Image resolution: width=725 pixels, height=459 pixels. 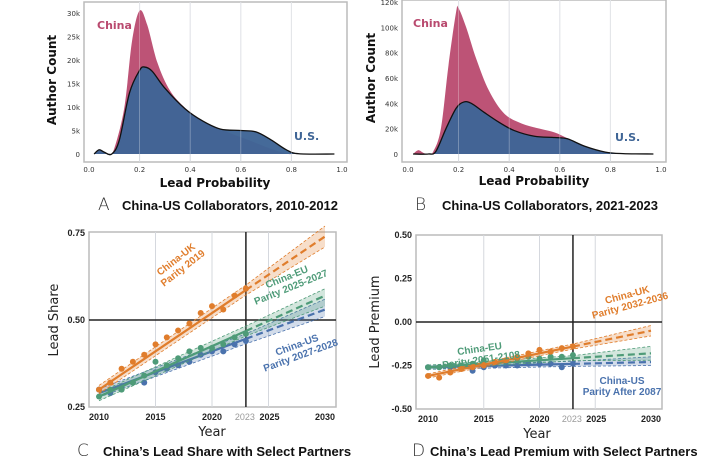 I want to click on y-tick-label: 80k, so click(x=392, y=54).